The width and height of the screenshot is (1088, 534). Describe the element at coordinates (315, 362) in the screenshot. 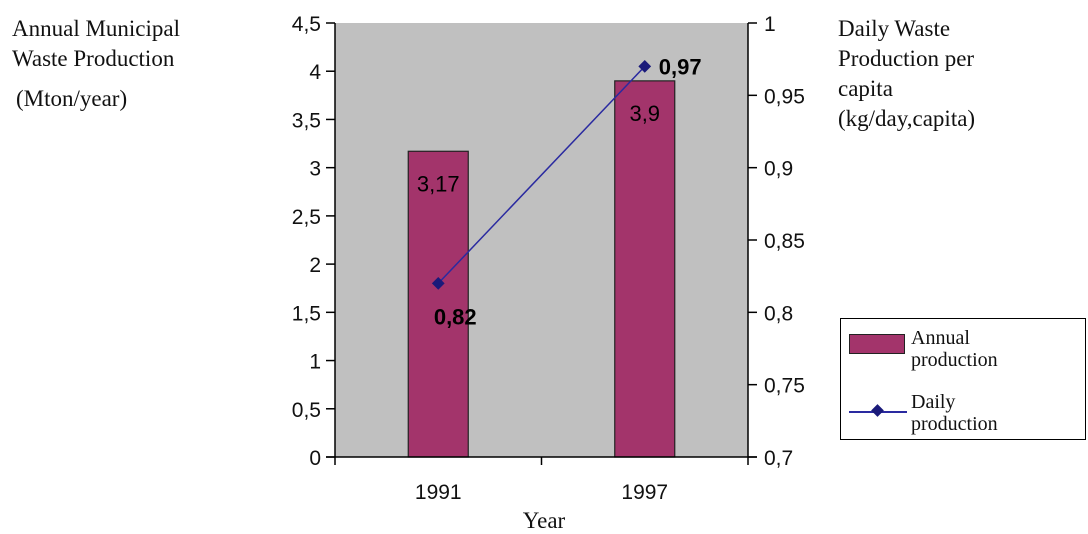

I see `left-tick-label: 1` at that location.